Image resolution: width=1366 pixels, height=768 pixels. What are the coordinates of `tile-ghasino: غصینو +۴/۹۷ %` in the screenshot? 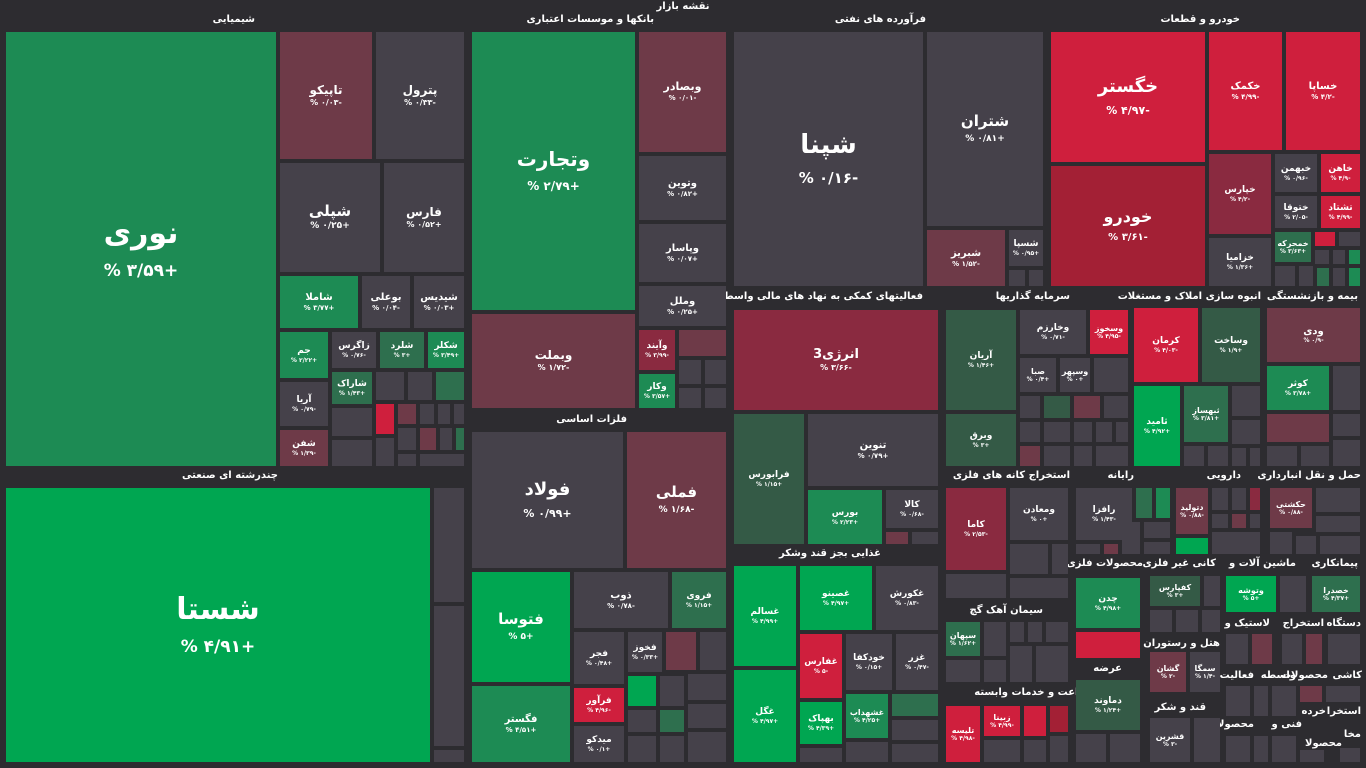 It's located at (836, 598).